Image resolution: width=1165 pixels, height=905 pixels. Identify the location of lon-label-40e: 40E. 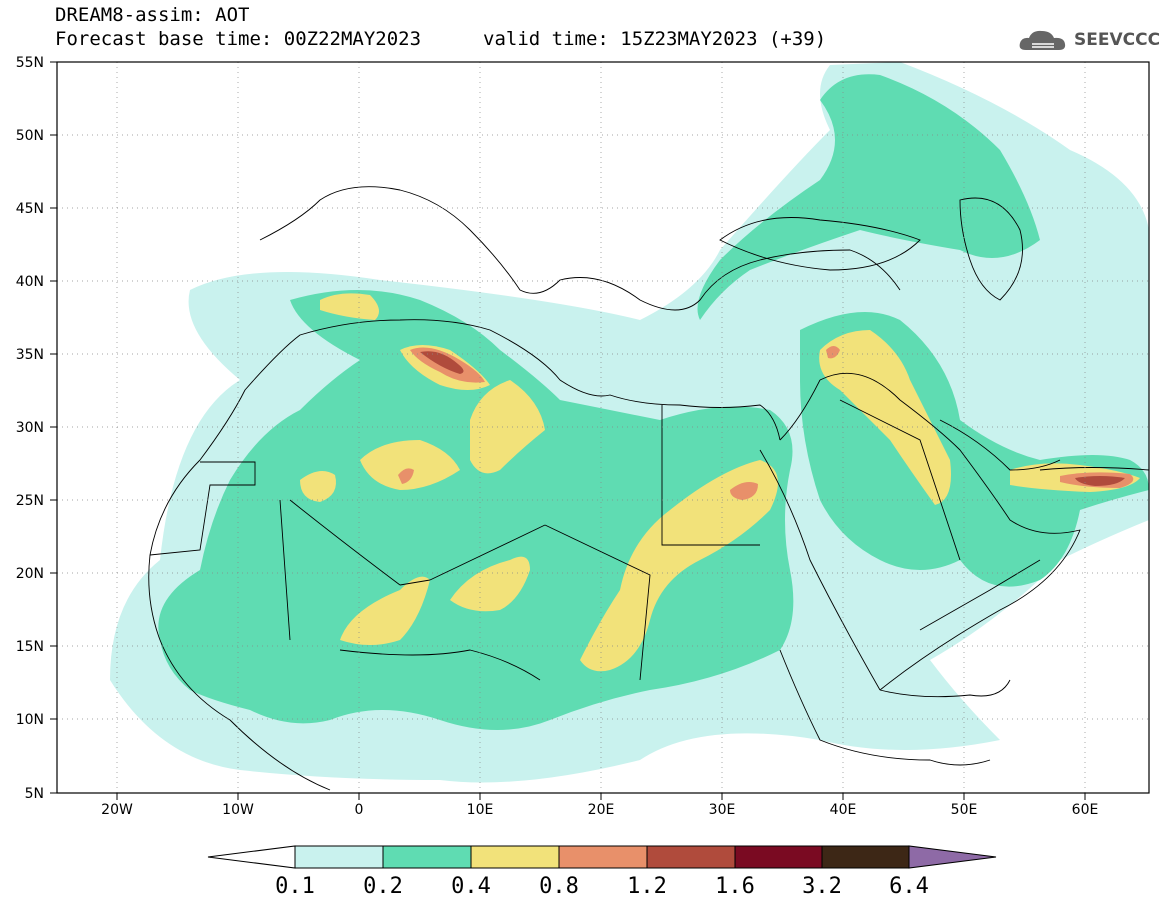
(843, 810).